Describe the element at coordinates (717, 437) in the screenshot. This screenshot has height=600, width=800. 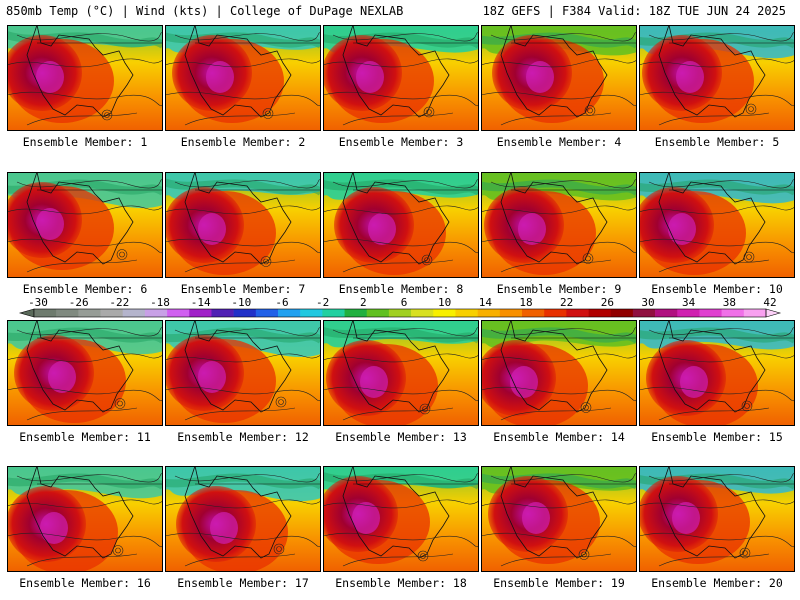
I see `member-label-15: Ensemble Member: 15` at that location.